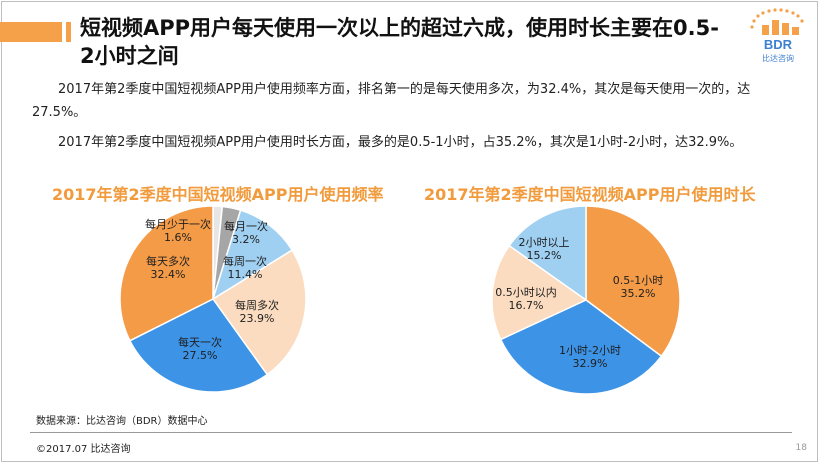 The width and height of the screenshot is (819, 463). I want to click on slice-label-0: 每月少于一次 1.6%, so click(178, 230).